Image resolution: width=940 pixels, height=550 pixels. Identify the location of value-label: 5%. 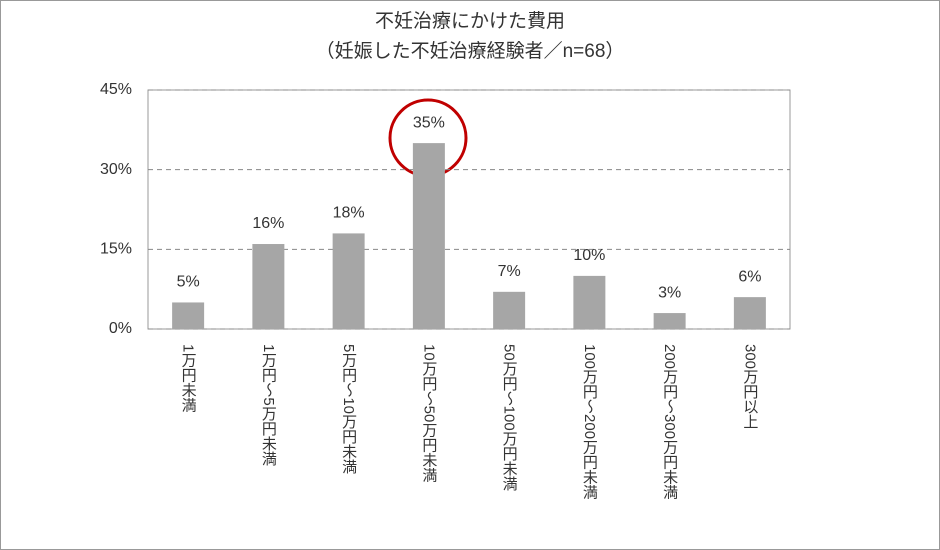
(188, 282).